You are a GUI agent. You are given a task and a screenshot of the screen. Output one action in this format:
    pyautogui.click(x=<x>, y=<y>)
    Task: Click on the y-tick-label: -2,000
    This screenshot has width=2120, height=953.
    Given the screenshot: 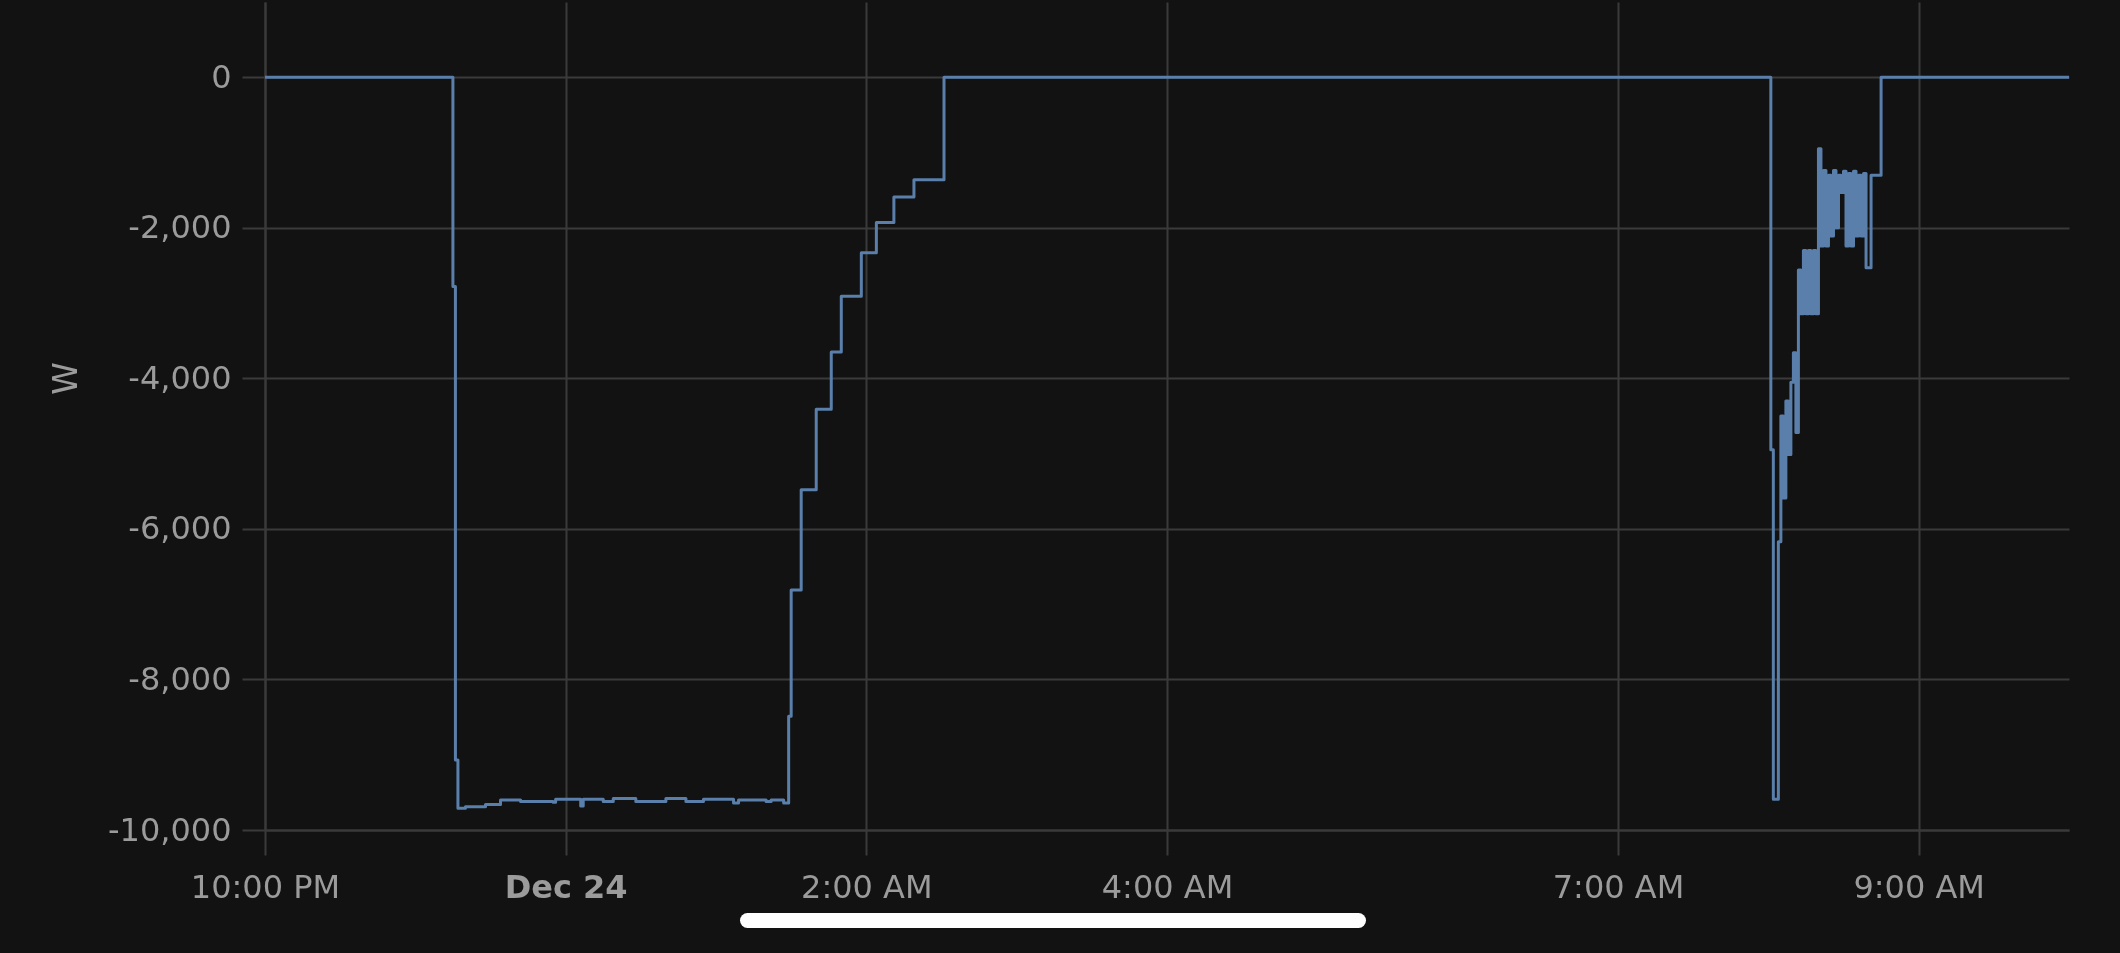 What is the action you would take?
    pyautogui.click(x=180, y=227)
    